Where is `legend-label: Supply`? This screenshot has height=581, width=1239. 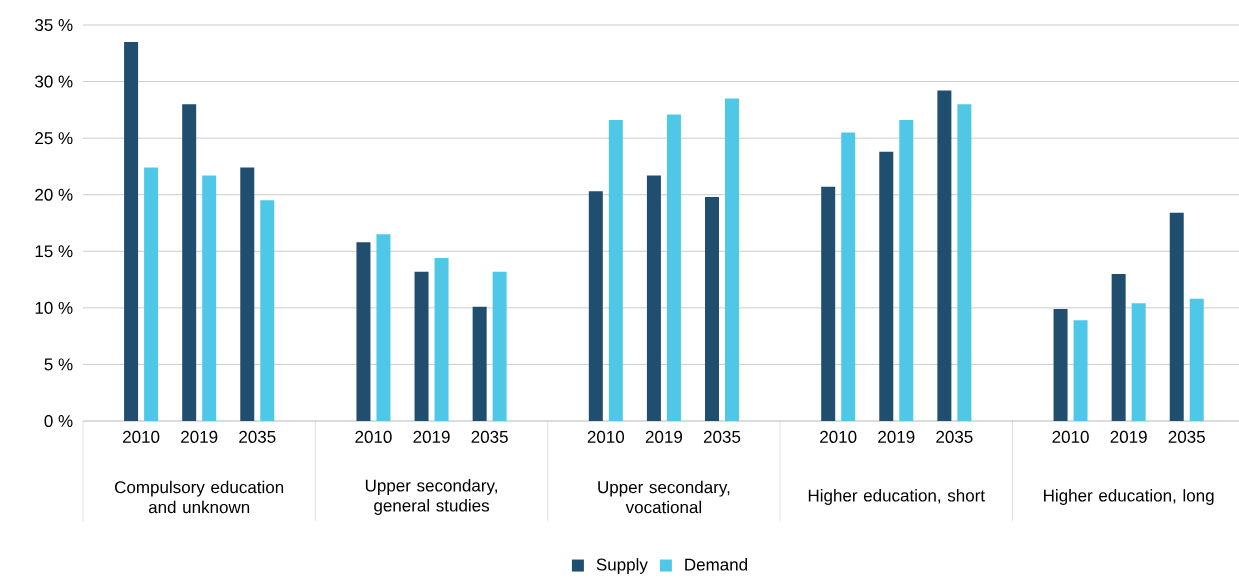 legend-label: Supply is located at coordinates (622, 566).